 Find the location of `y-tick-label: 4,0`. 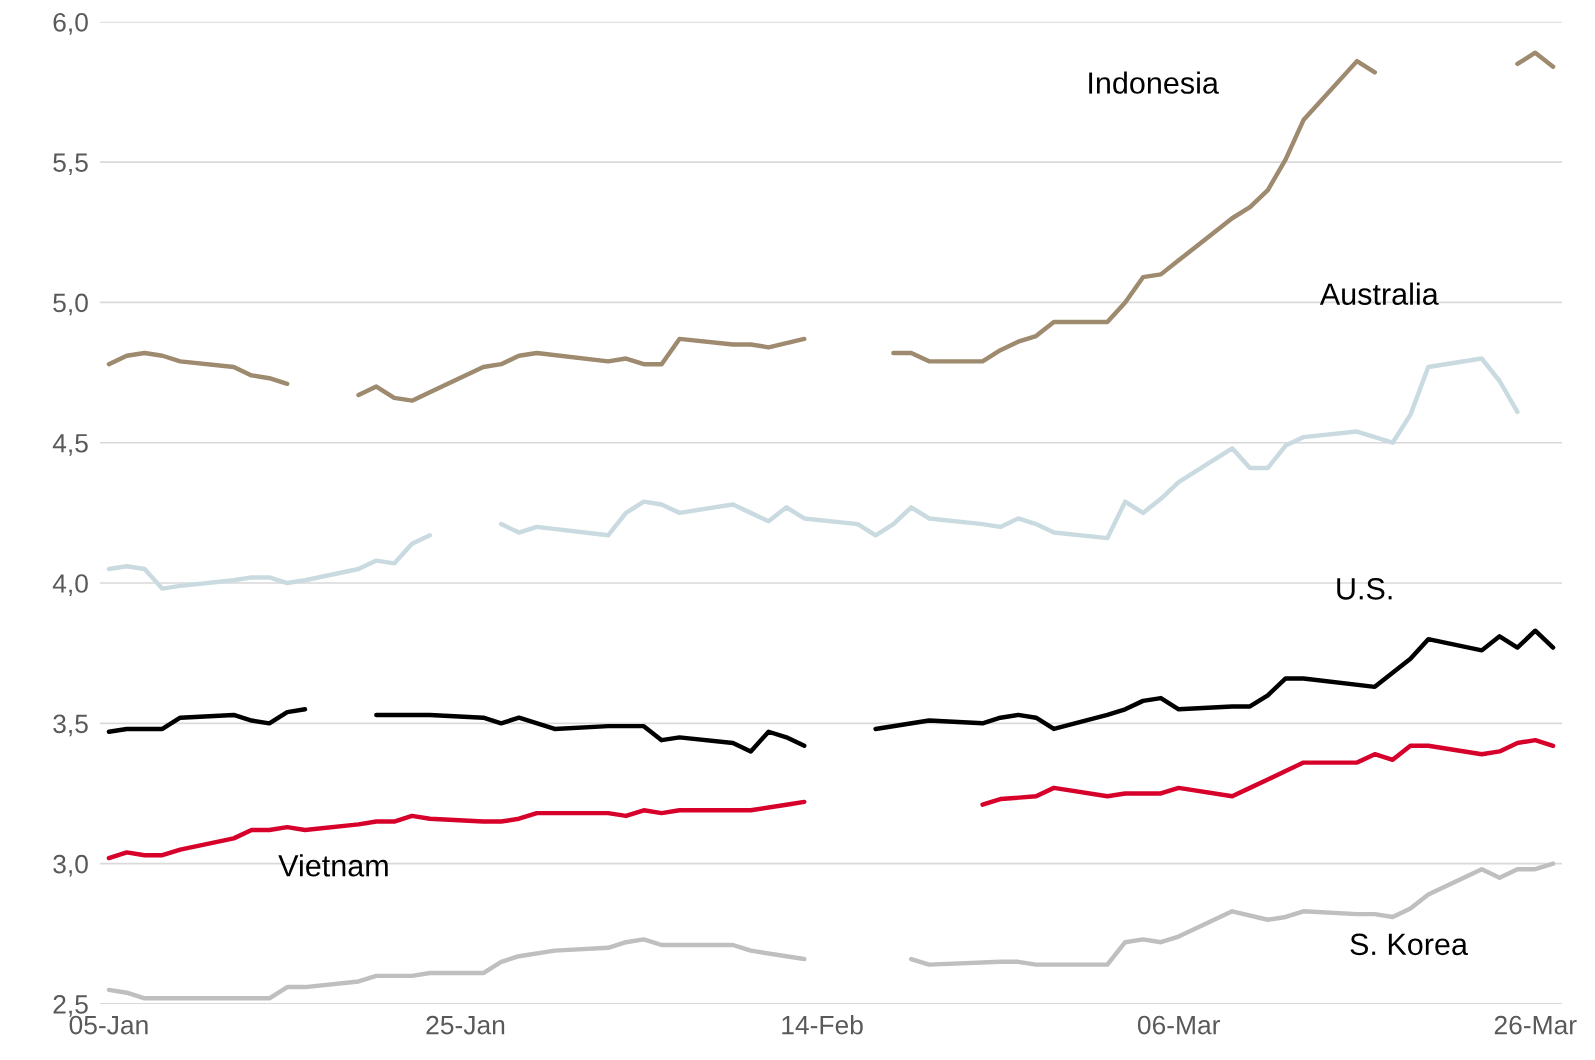

y-tick-label: 4,0 is located at coordinates (70, 585).